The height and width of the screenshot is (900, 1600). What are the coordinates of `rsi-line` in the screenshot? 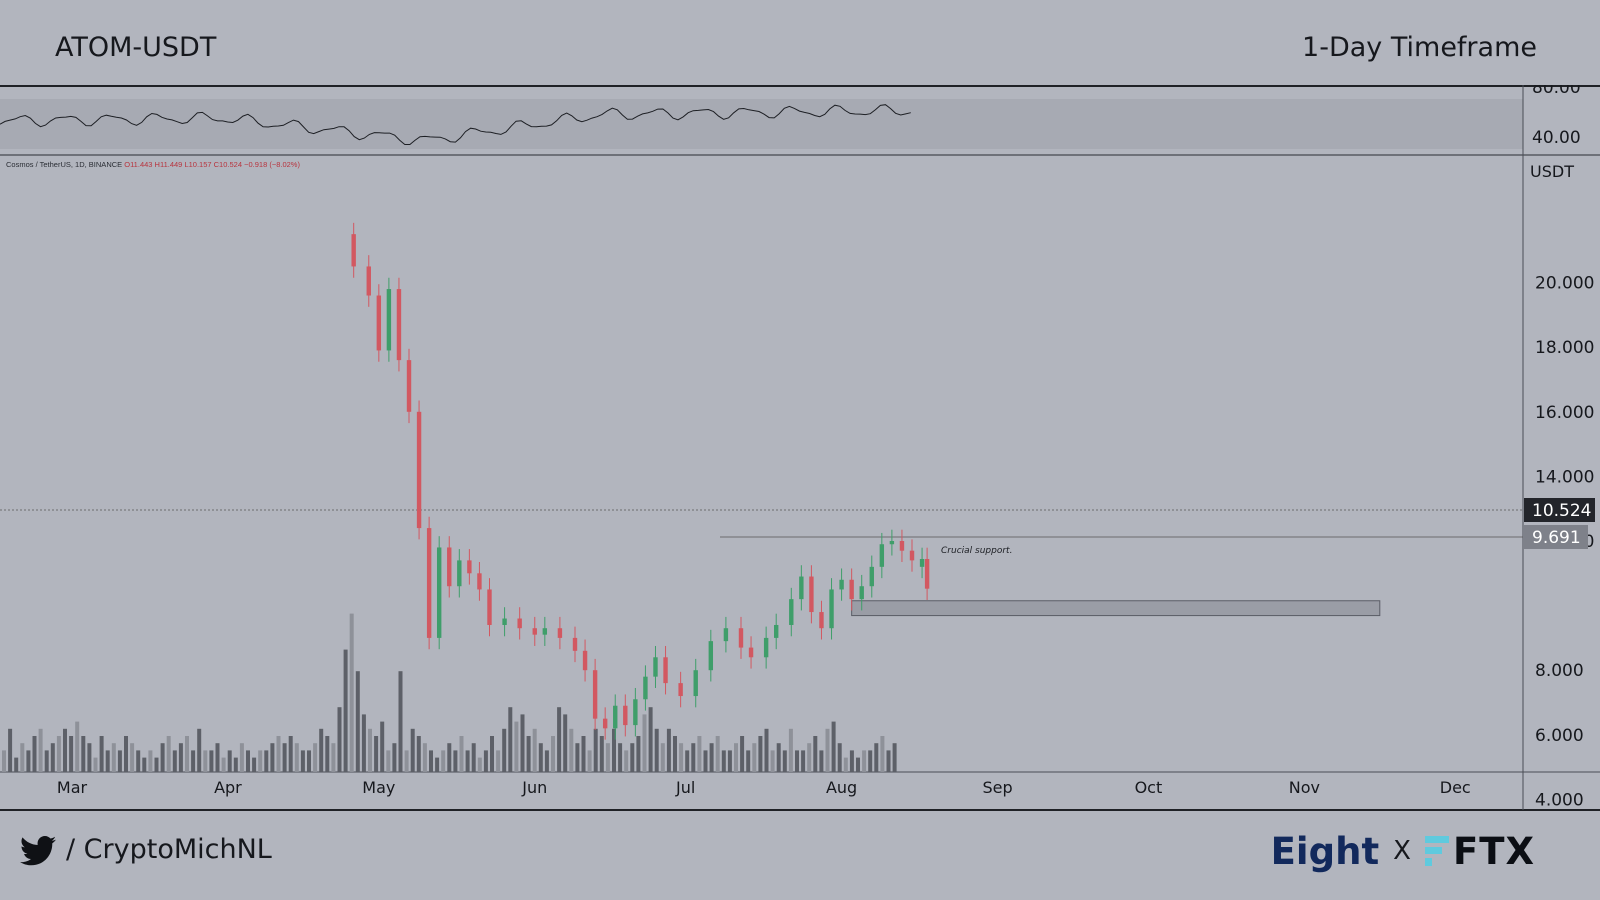 It's located at (455, 124).